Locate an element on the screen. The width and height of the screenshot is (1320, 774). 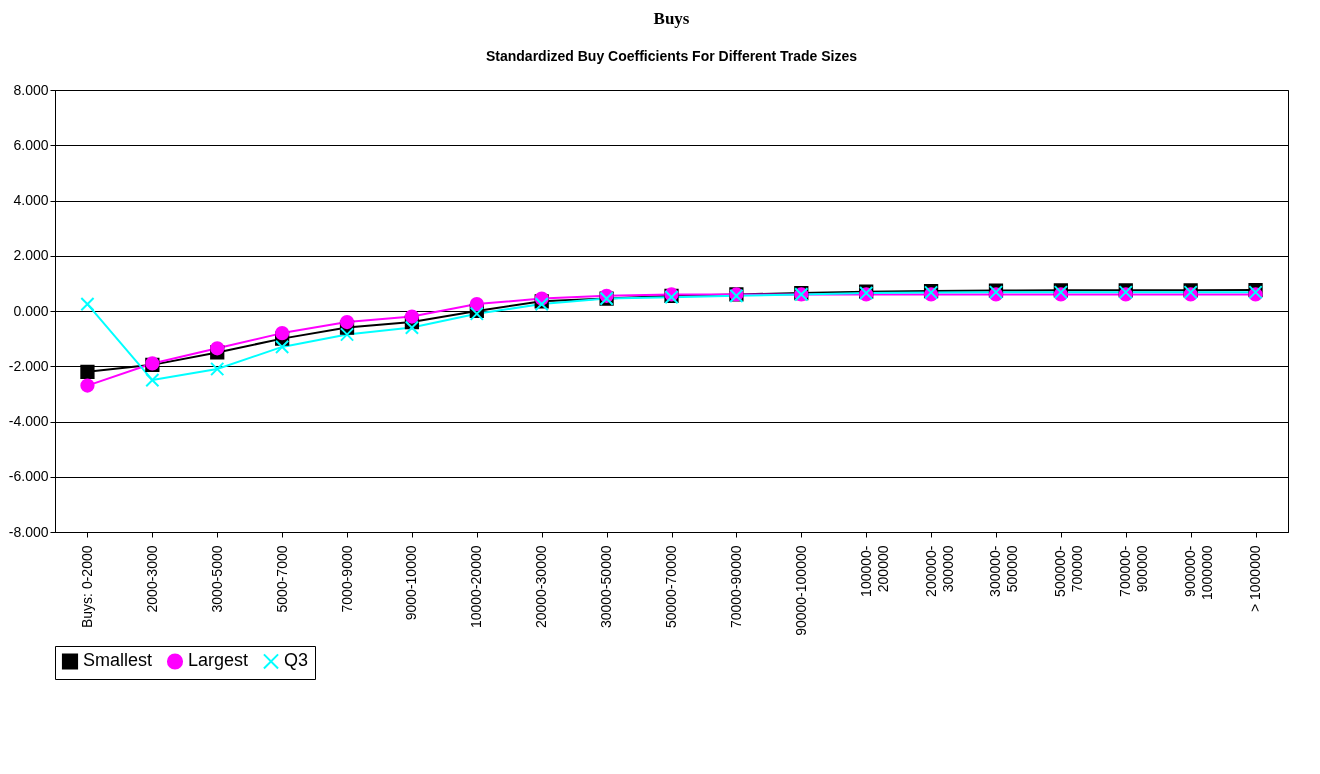
y-tick-label: 0.000 is located at coordinates (31, 310).